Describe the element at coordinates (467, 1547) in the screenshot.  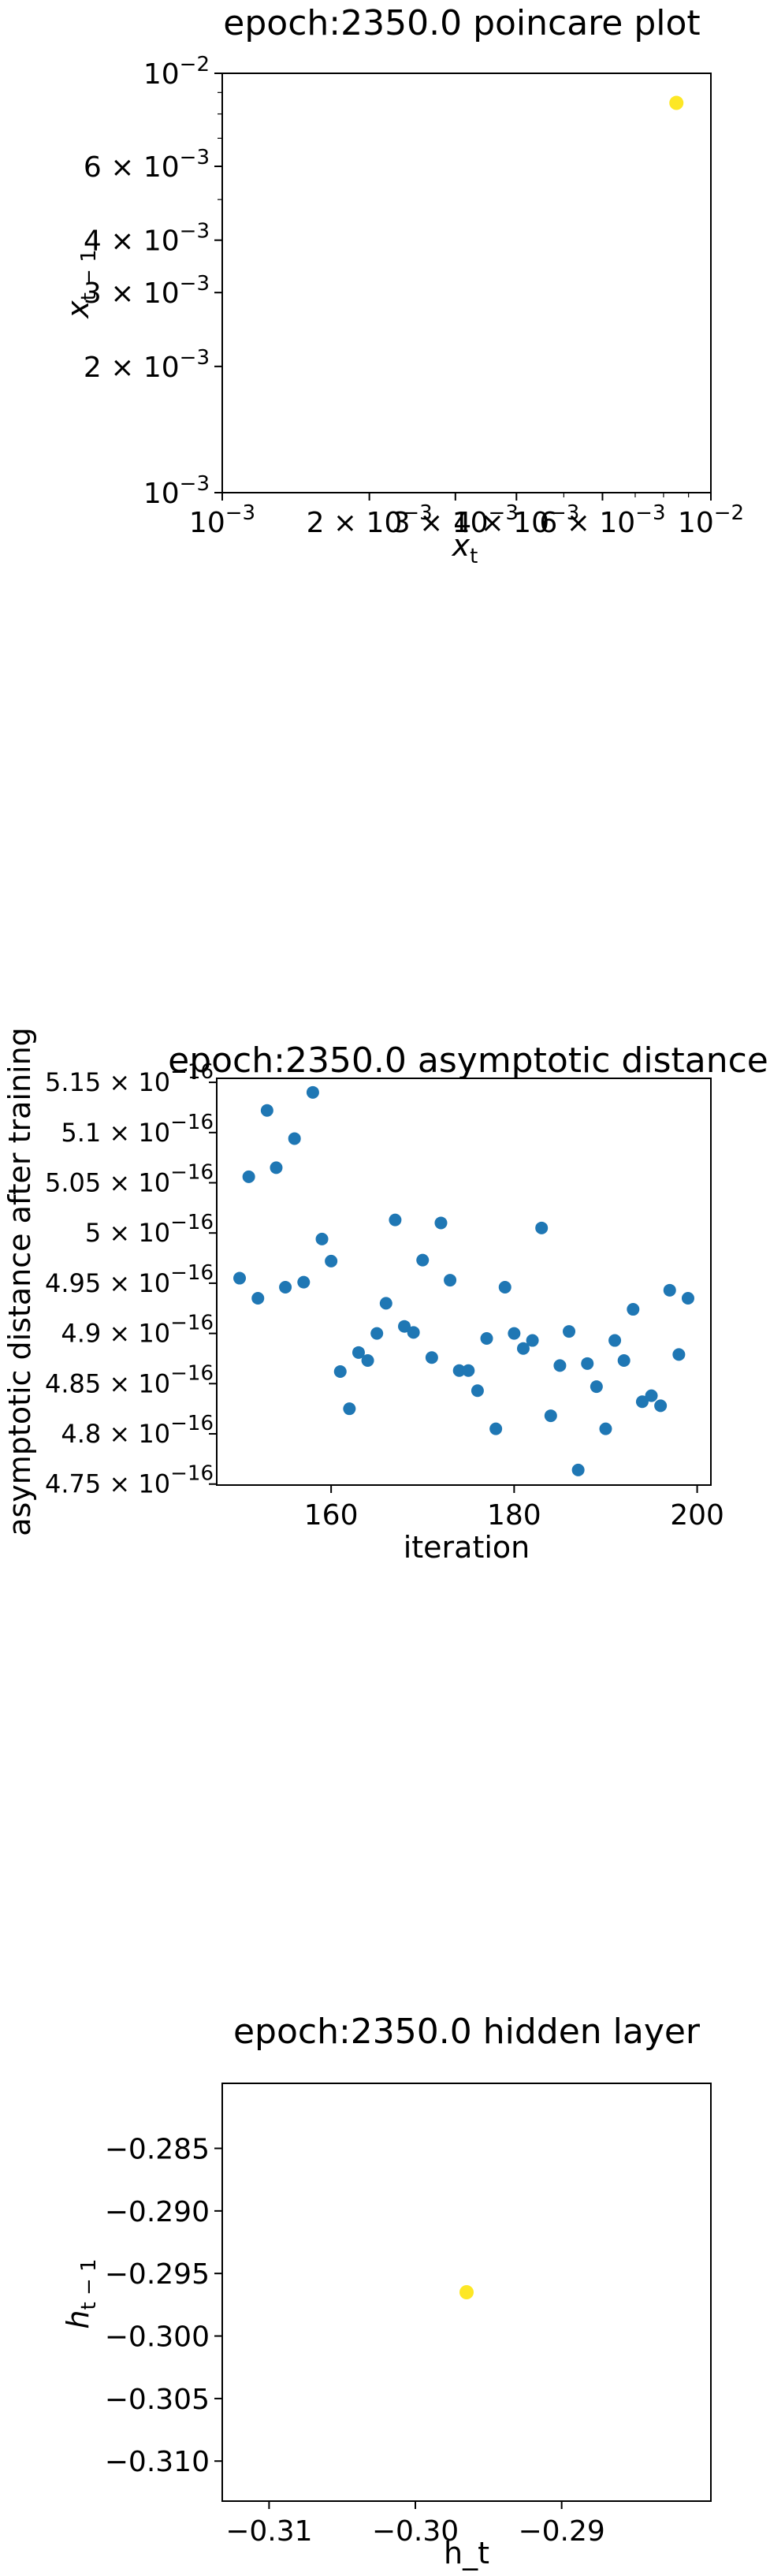
I see `x-axis-label: iteration` at that location.